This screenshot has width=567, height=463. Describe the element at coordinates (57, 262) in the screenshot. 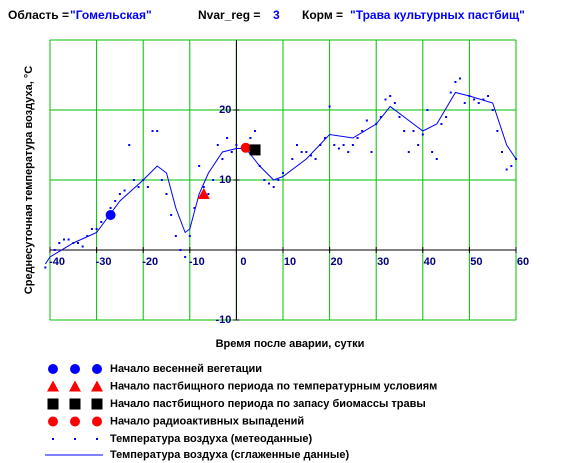

I see `x-tick-label: -40` at that location.